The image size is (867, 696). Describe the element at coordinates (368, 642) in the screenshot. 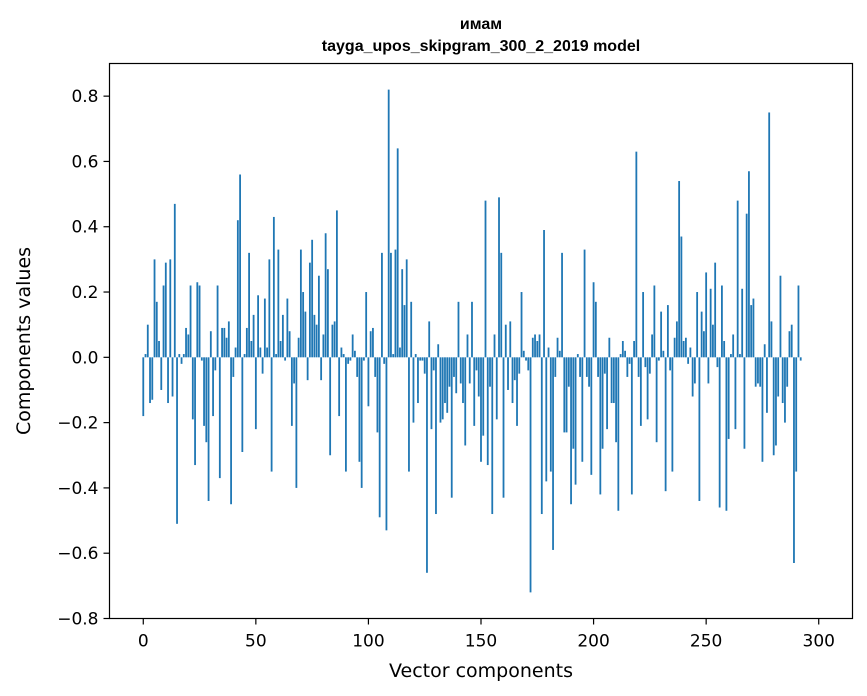

I see `x-tick-label: 100` at that location.